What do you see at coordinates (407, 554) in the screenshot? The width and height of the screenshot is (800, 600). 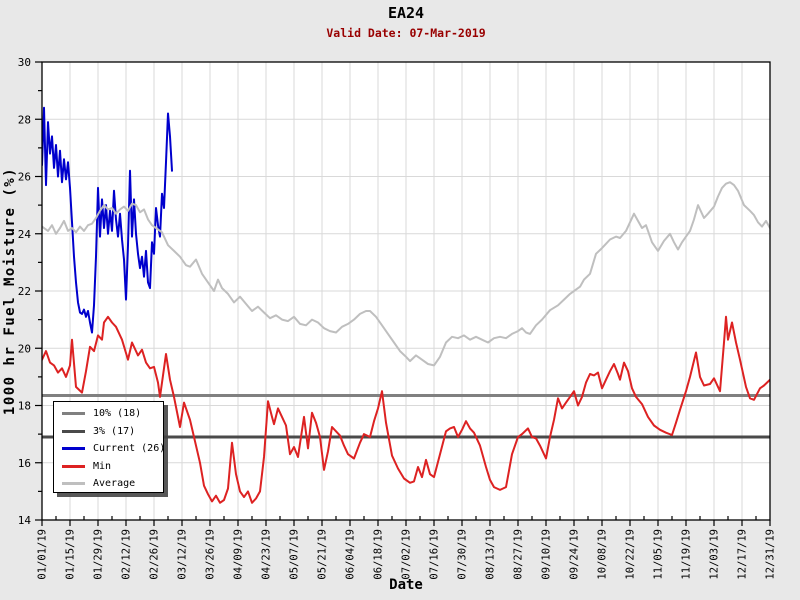 I see `x-tick-label: 07/02/19` at bounding box center [407, 554].